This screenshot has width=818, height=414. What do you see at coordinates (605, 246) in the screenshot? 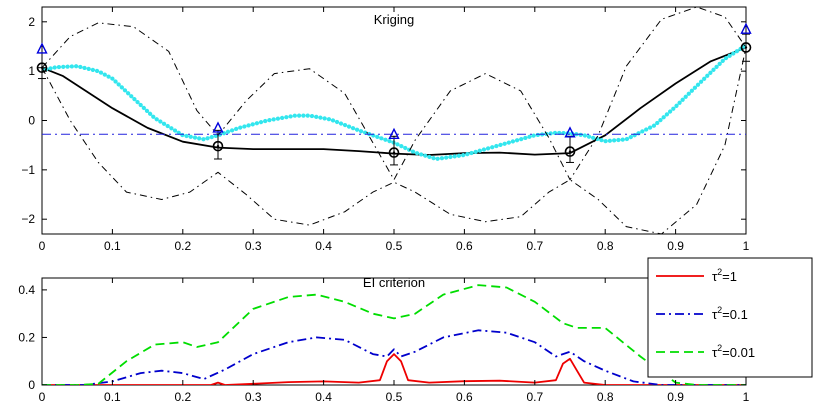
I see `kriging-xtick-label: 0.8` at bounding box center [605, 246].